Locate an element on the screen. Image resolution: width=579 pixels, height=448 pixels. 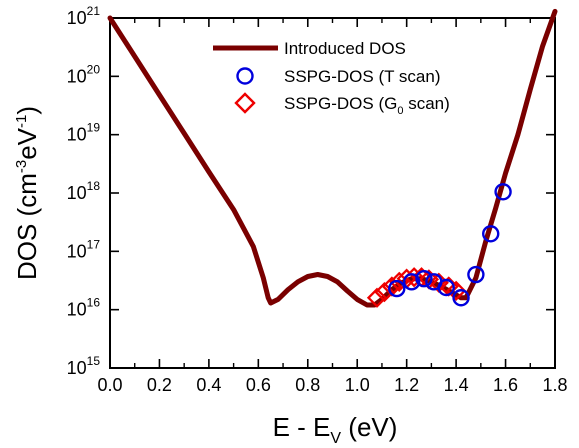
y-tick-labels: 1015 1016 1017 1018 1019 1020 1021 is located at coordinates (84, 191).